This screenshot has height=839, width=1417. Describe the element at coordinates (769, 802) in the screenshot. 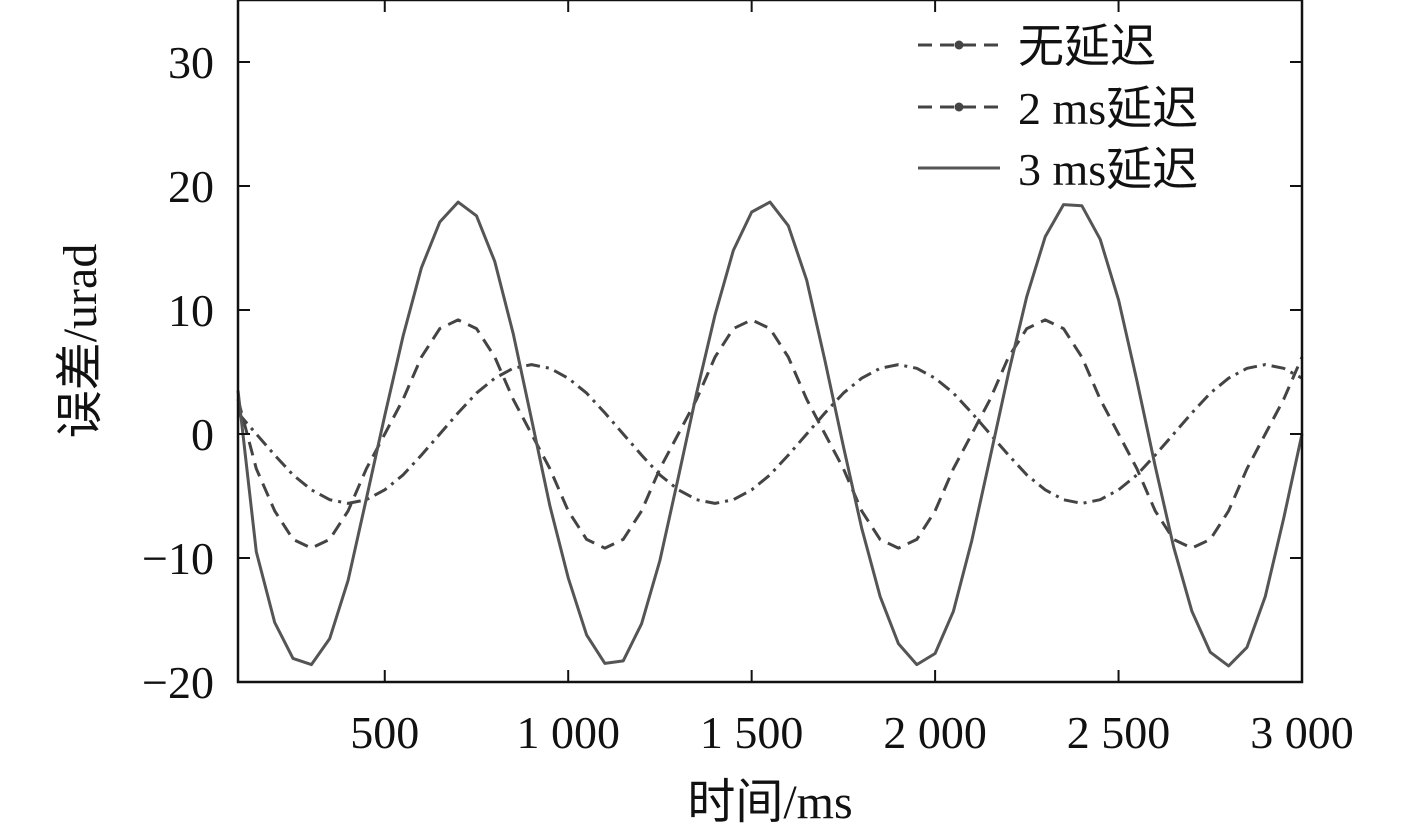

I see `x-axis-title: 时间/ms` at that location.